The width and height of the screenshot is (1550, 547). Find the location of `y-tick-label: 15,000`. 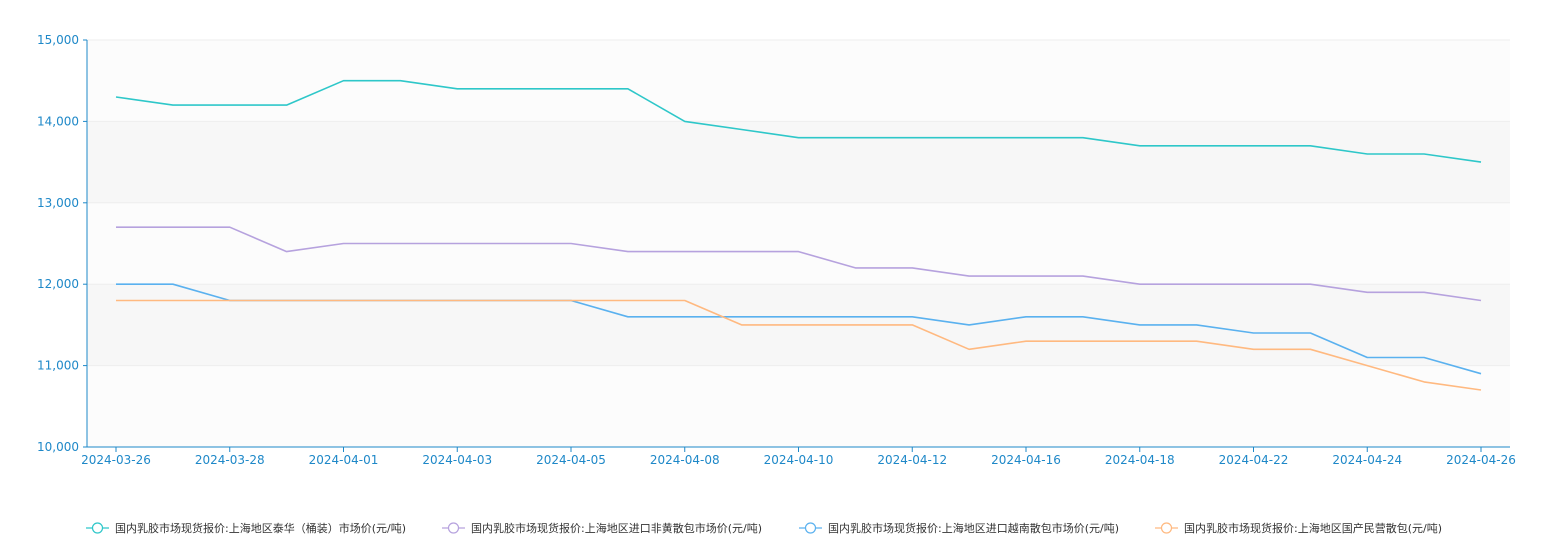

y-tick-label: 15,000 is located at coordinates (58, 40).